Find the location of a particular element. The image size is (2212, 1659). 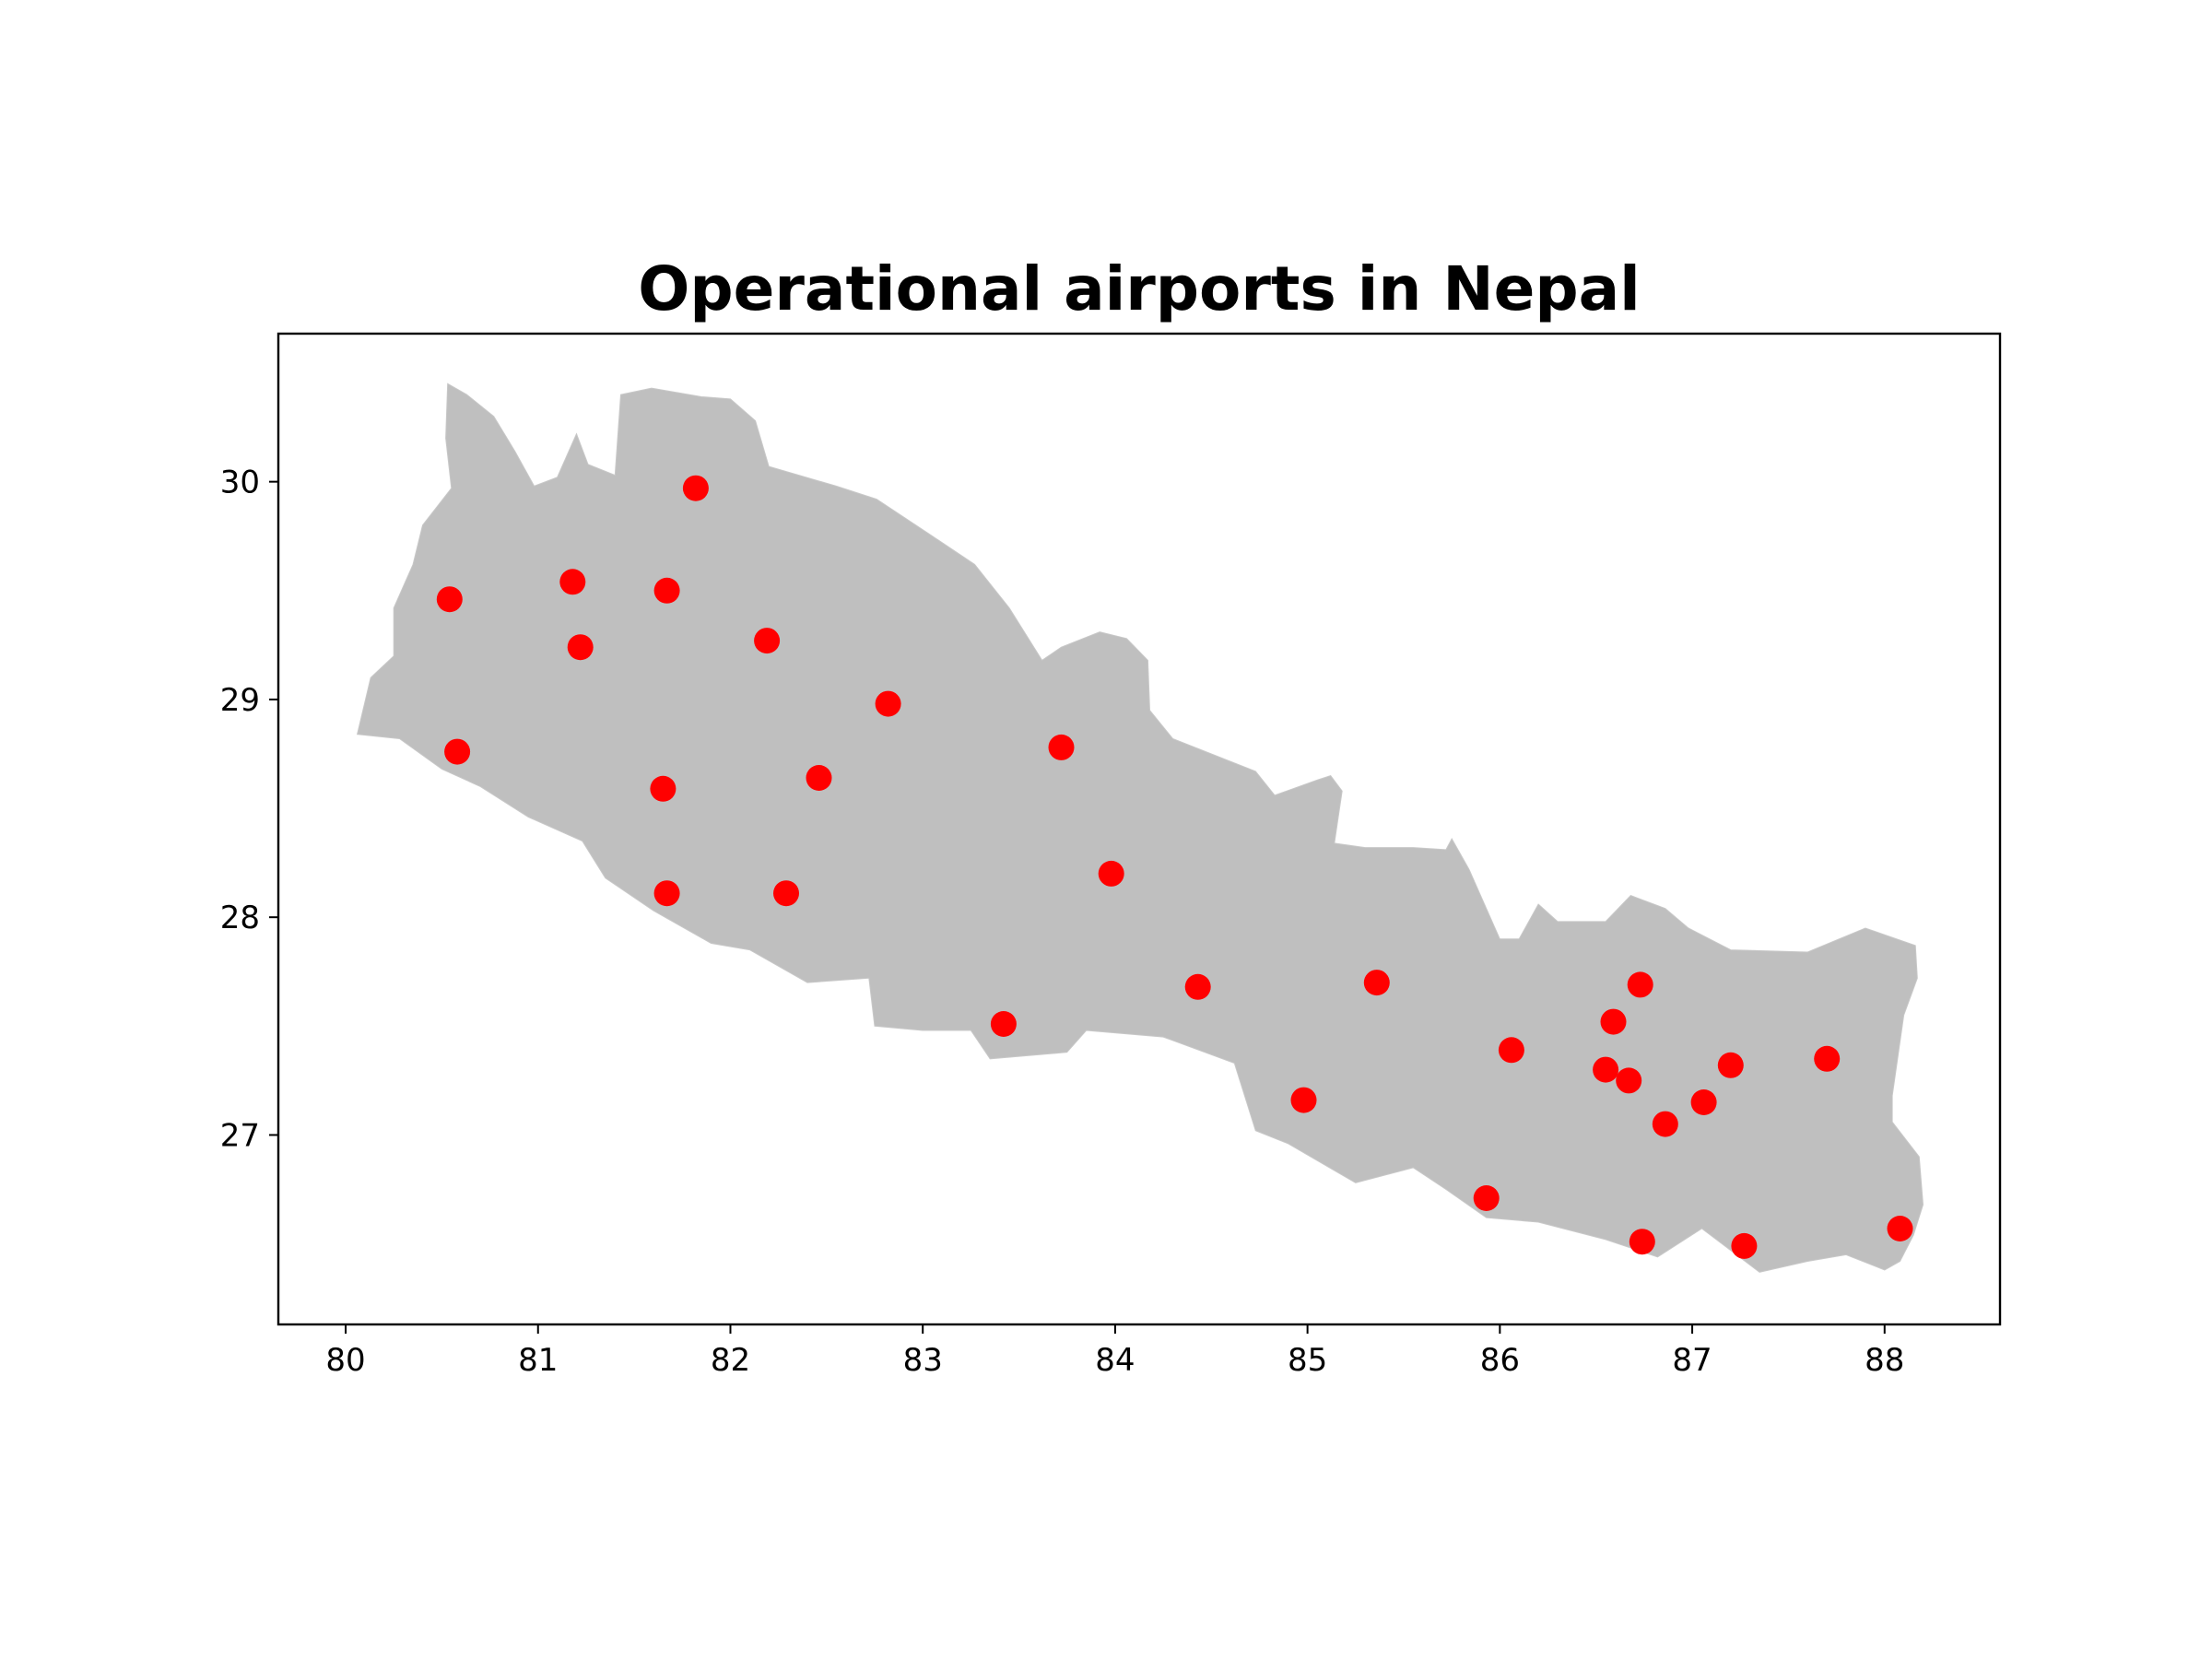

y-tick-label: 27 is located at coordinates (240, 1135).